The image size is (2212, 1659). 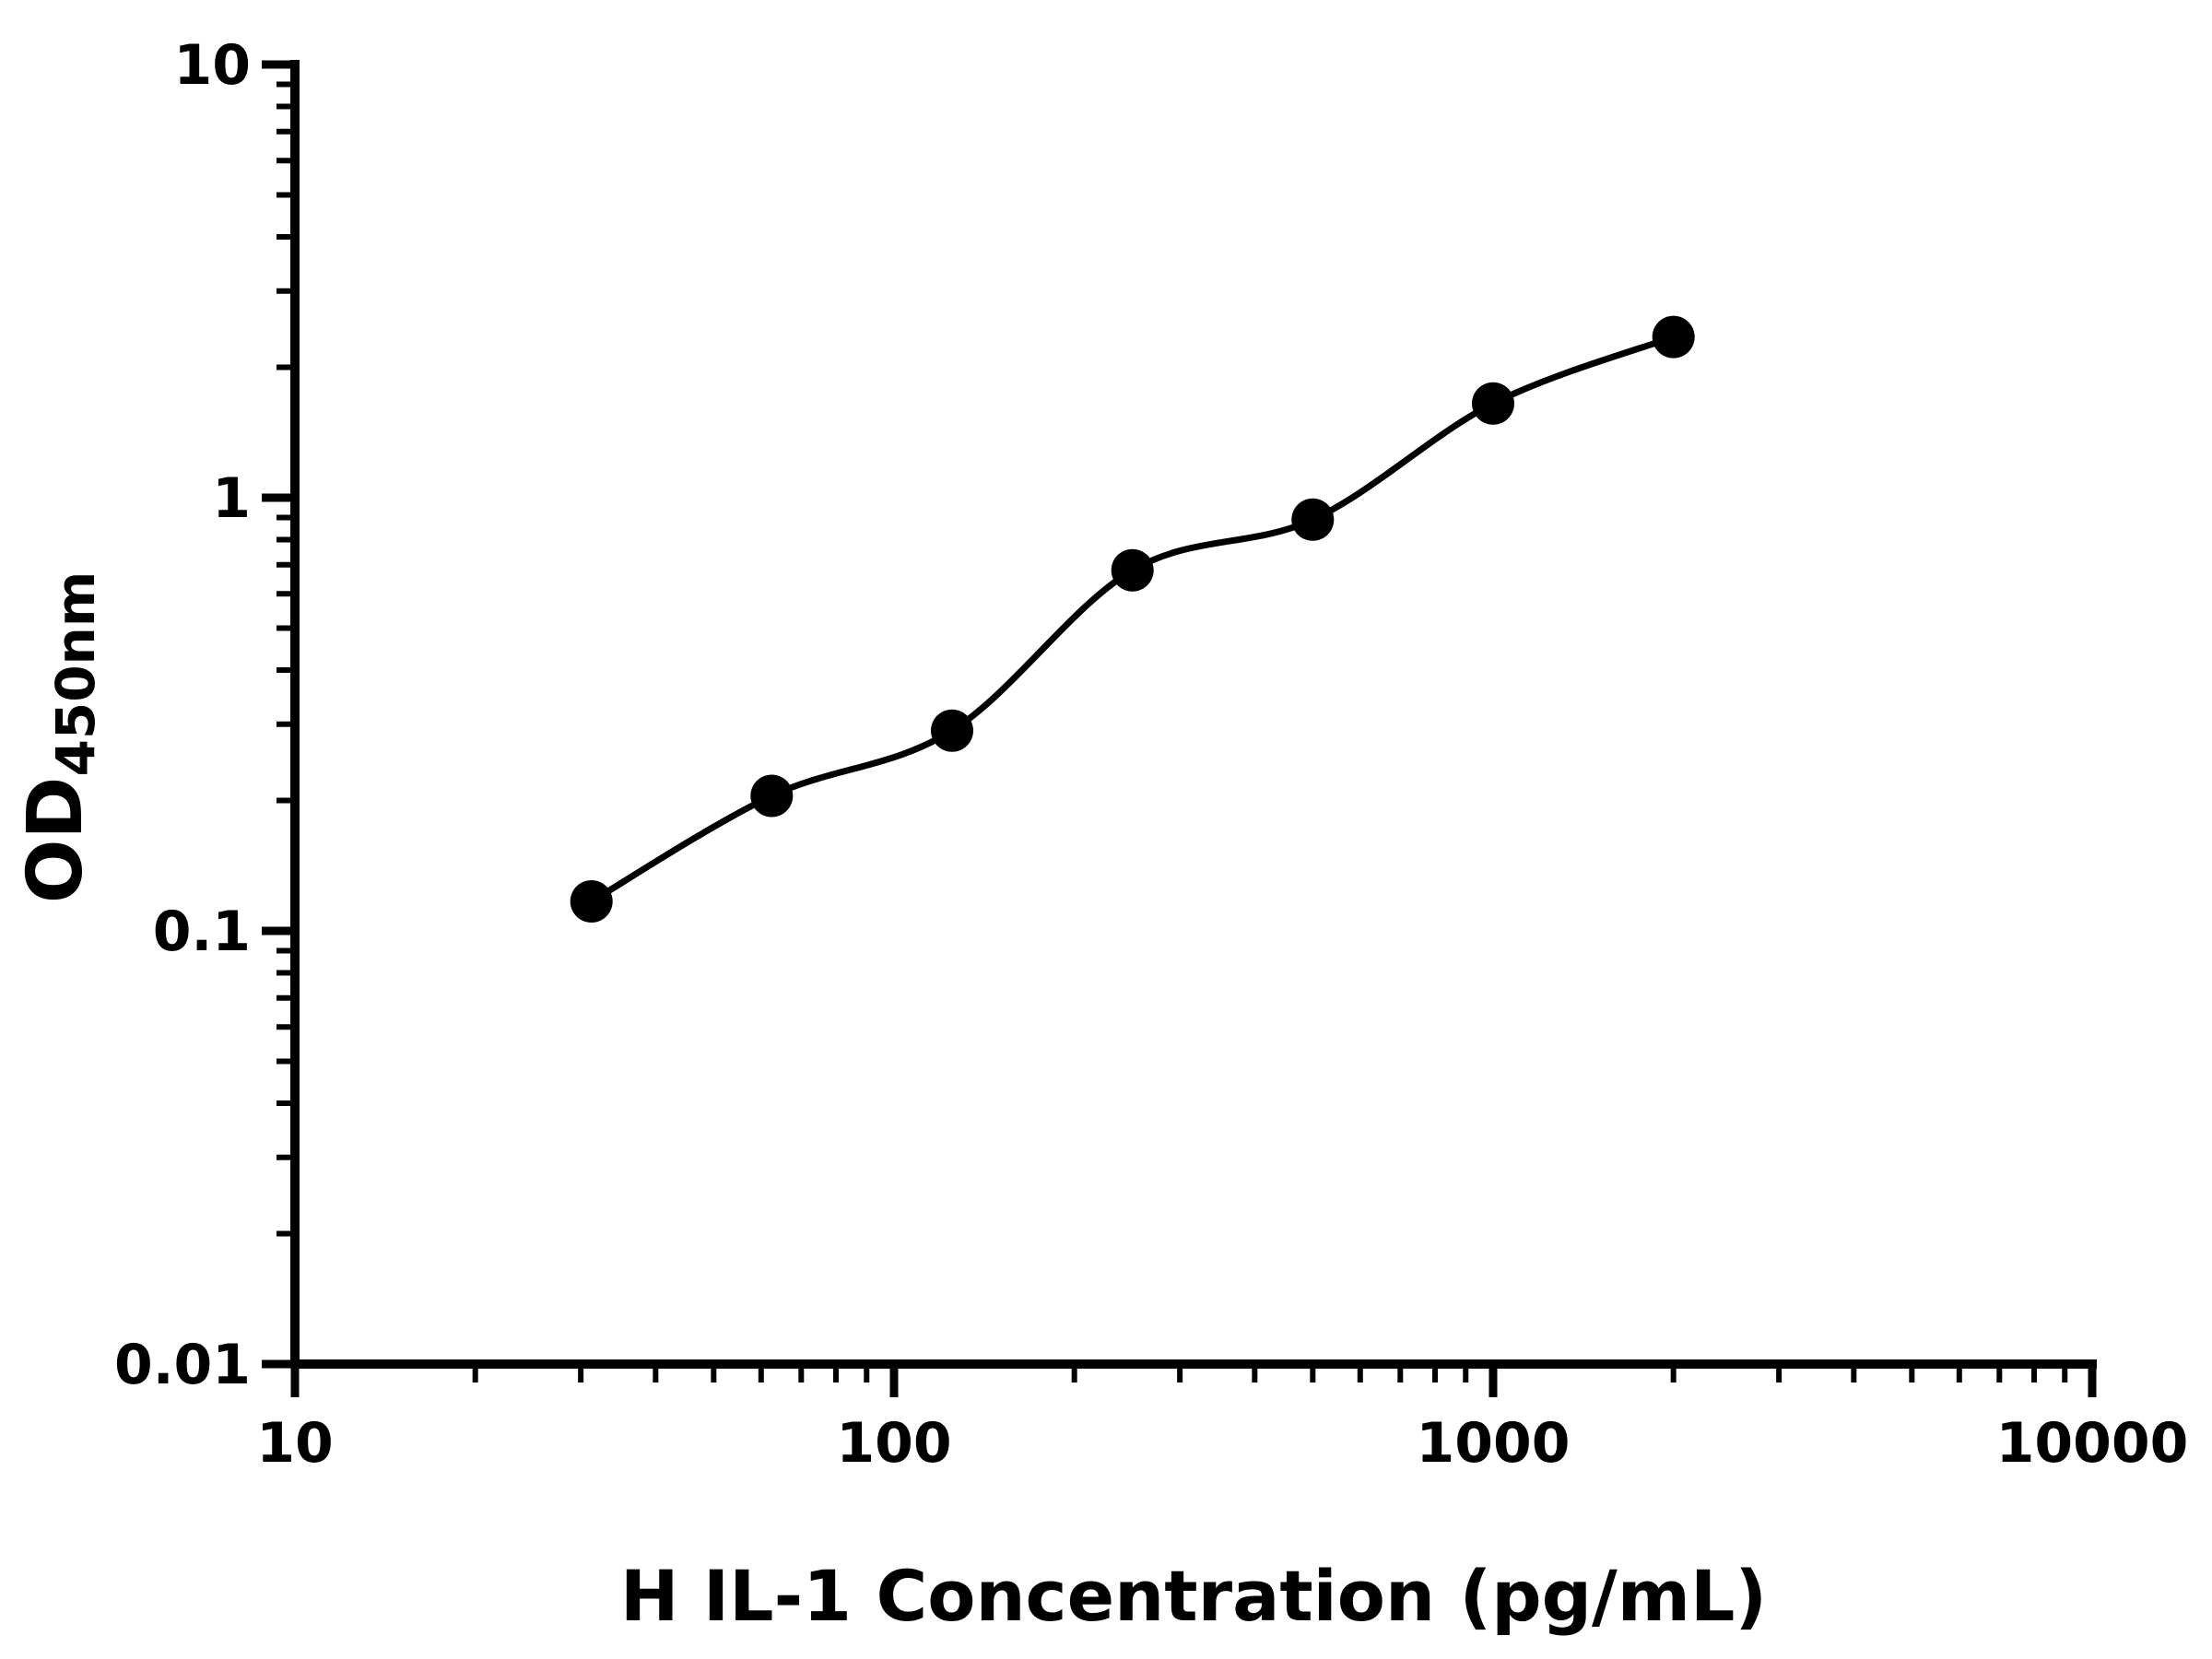 I want to click on y-tick-label: 1, so click(x=231, y=498).